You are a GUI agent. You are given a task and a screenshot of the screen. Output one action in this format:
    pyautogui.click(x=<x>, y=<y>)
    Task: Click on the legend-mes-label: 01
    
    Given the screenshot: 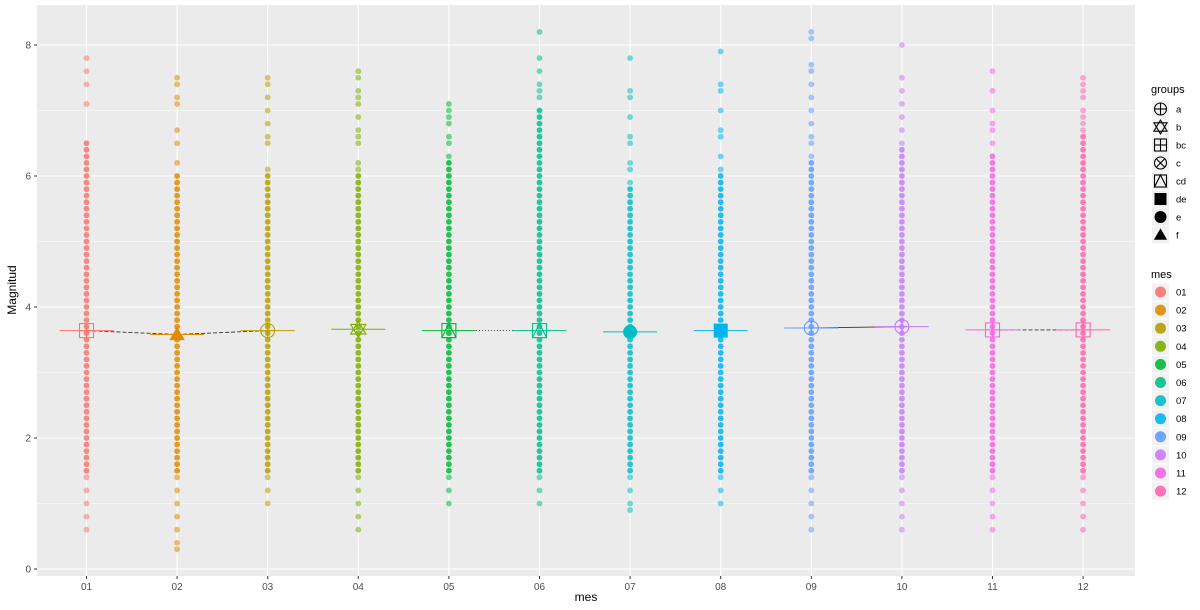 What is the action you would take?
    pyautogui.click(x=1181, y=293)
    